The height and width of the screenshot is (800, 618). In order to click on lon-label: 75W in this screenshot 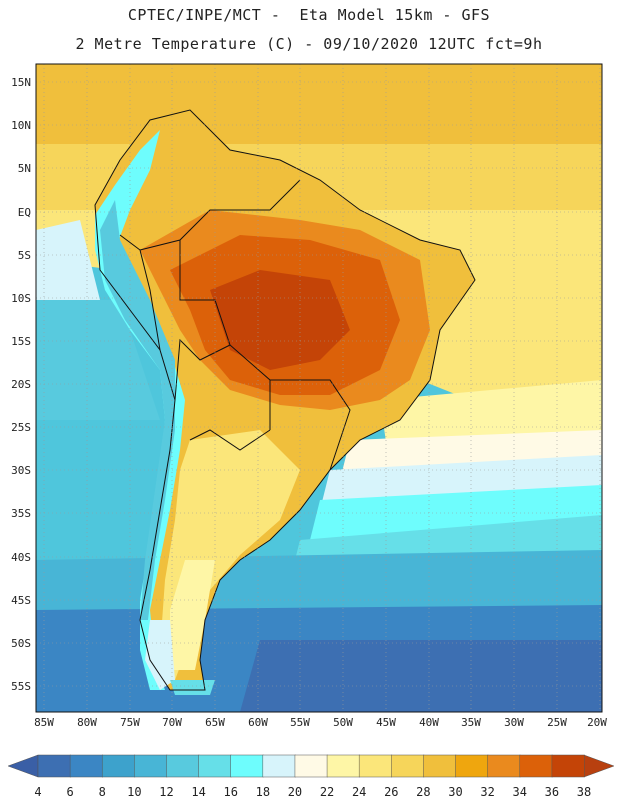, I will do `click(130, 722)`.